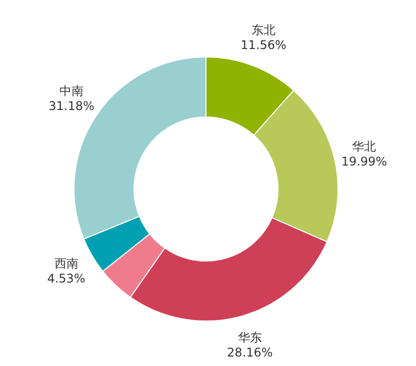 This screenshot has width=416, height=366. Describe the element at coordinates (364, 161) in the screenshot. I see `data-label: 19.99%` at that location.